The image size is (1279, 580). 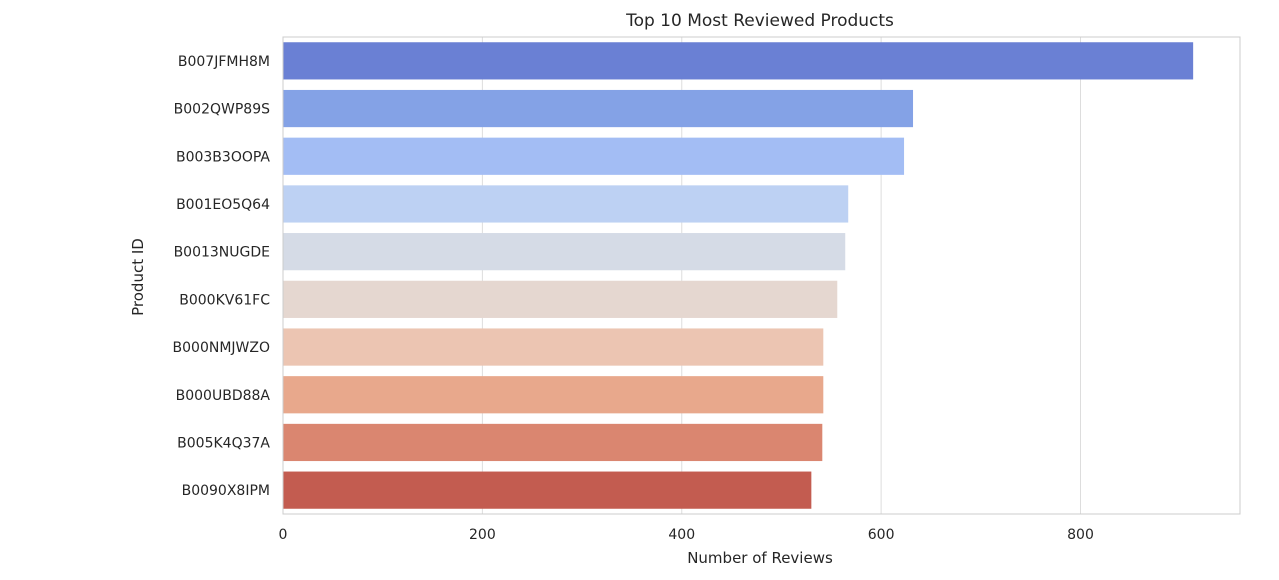 I want to click on y-tick-label: B003B3OOPA, so click(x=223, y=157).